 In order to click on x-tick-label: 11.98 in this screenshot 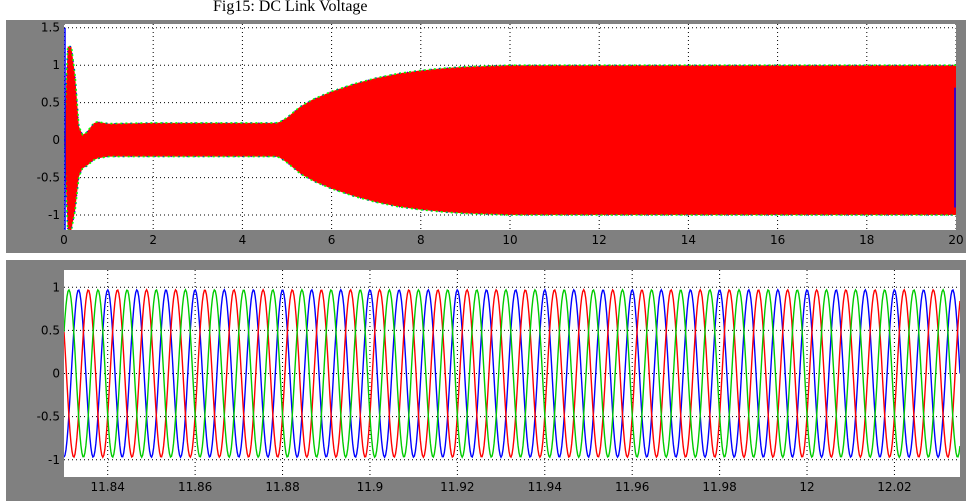, I will do `click(719, 487)`.